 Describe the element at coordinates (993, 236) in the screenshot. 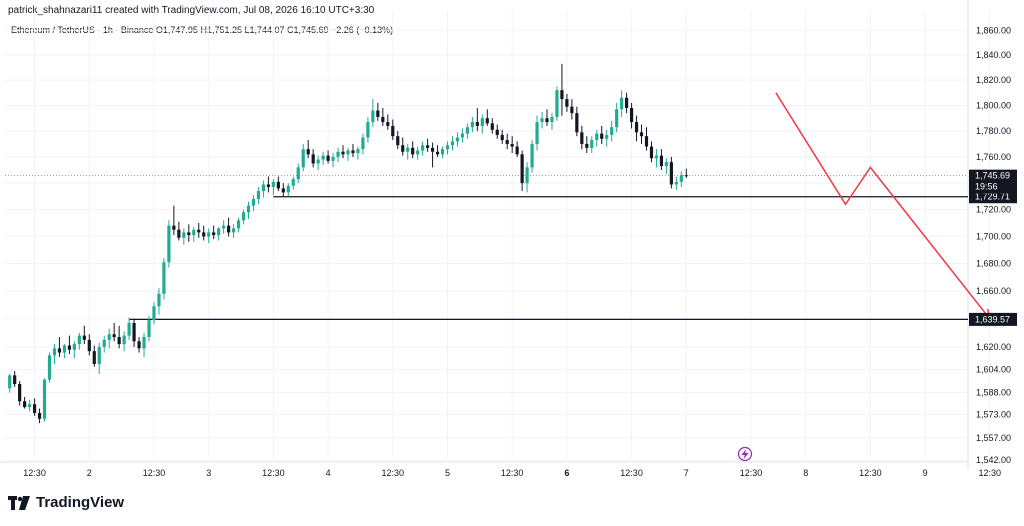

I see `y-tick-label: 1,700.00` at that location.